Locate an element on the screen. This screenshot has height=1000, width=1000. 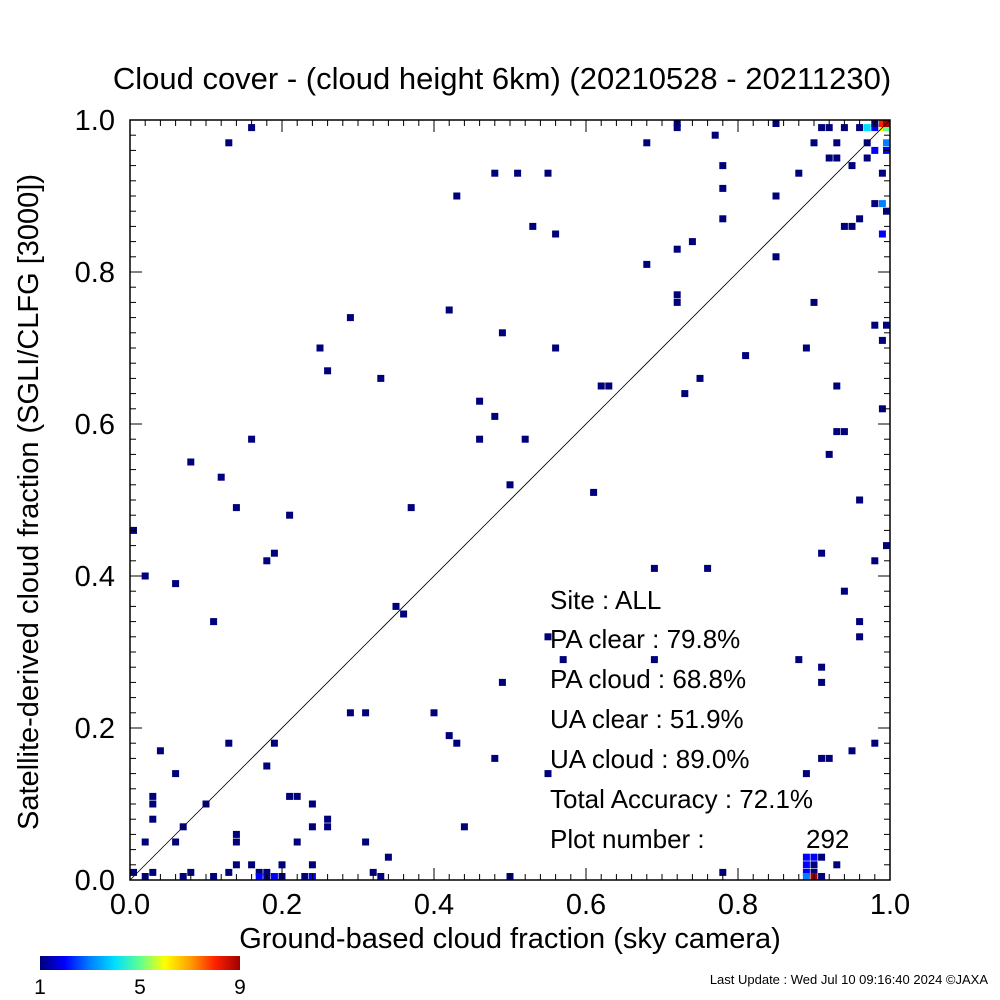
y-tick-label: 0.2 is located at coordinates (95, 729).